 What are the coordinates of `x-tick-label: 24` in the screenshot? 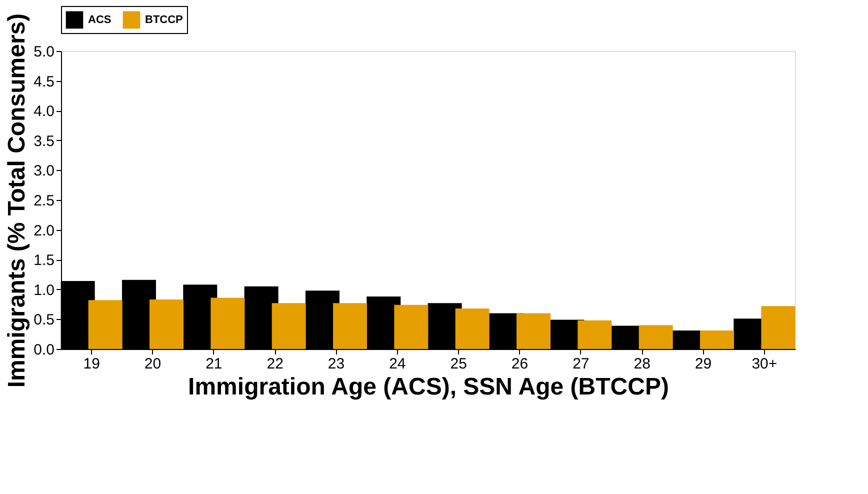 It's located at (397, 364).